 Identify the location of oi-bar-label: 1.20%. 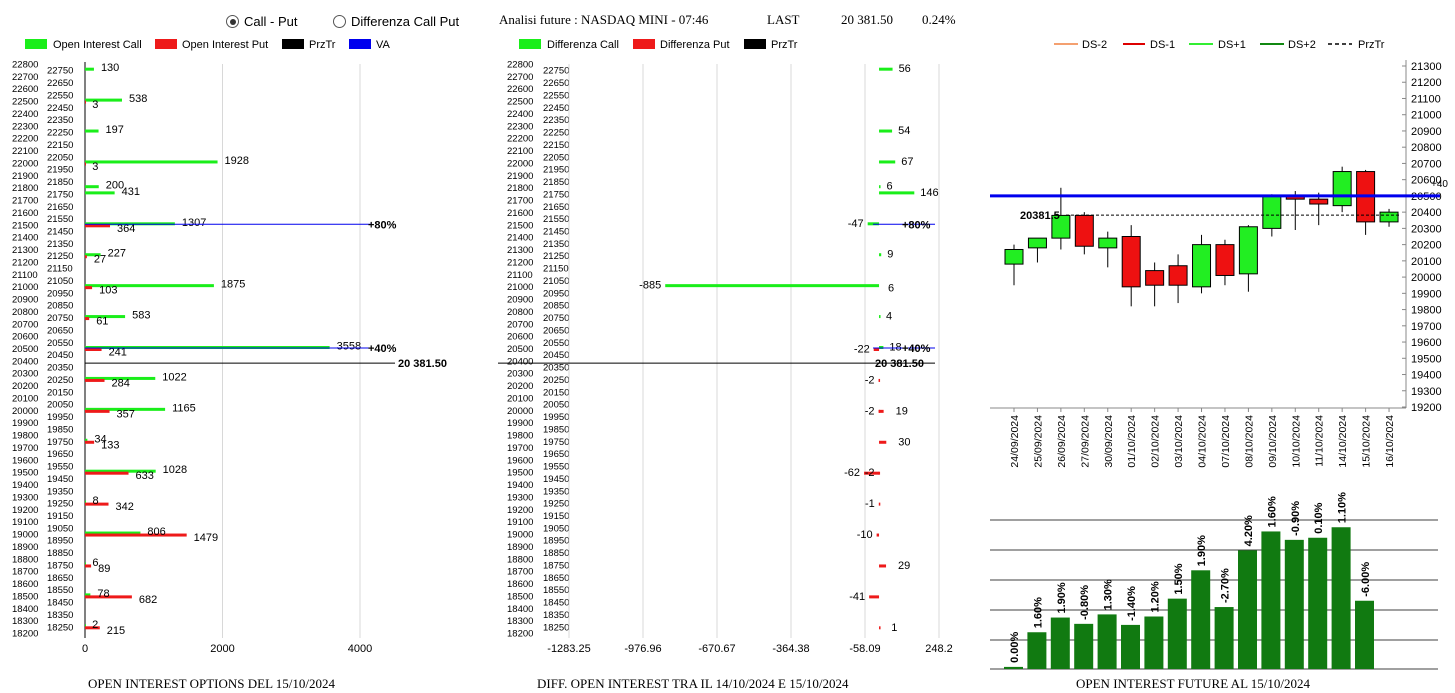
(1155, 596).